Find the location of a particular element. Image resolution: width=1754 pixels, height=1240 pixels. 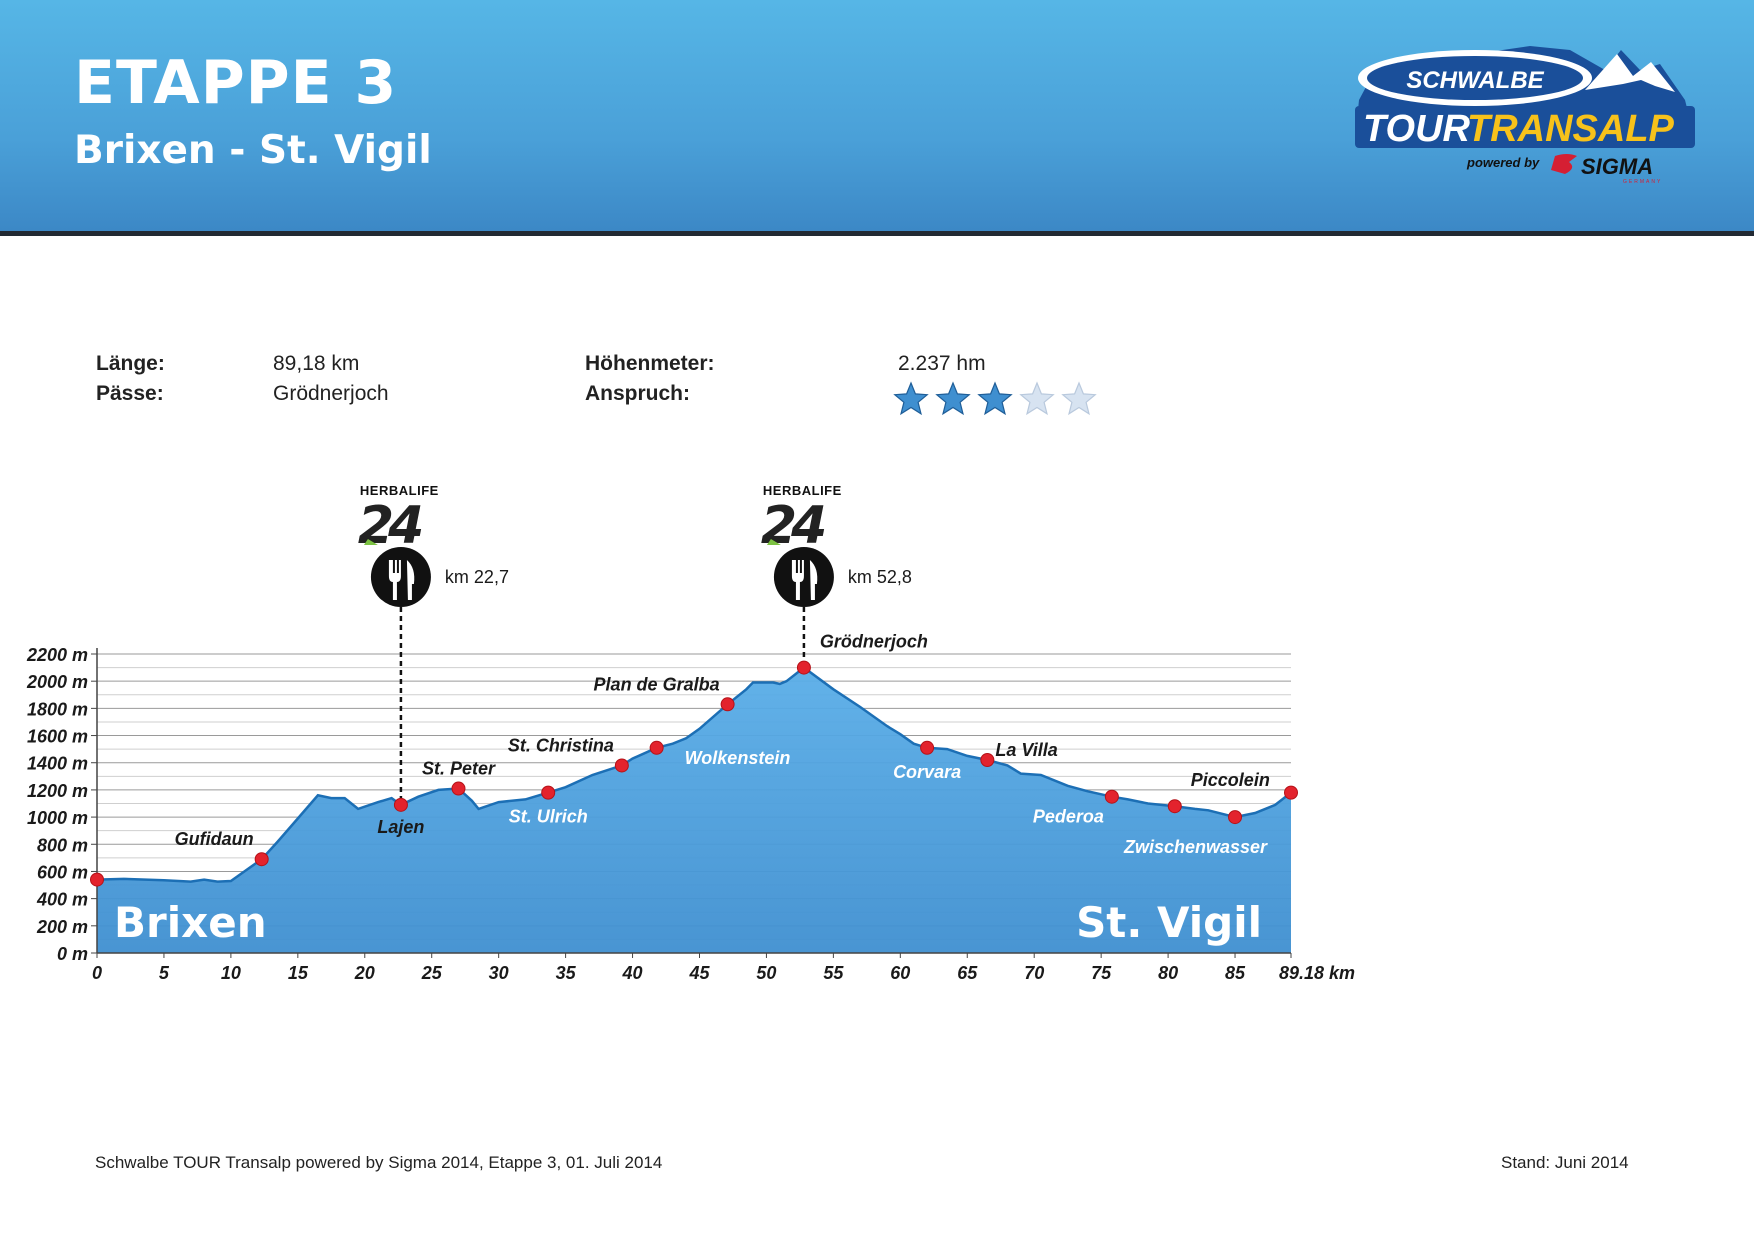

start-town-label: Brixen is located at coordinates (190, 922).